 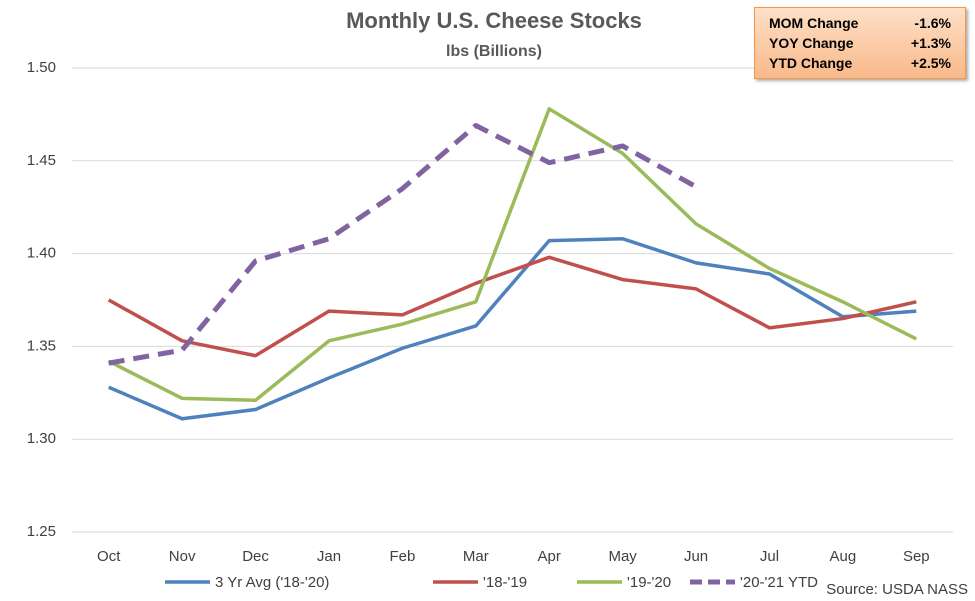 I want to click on x-tick-label: Dec, so click(x=255, y=556).